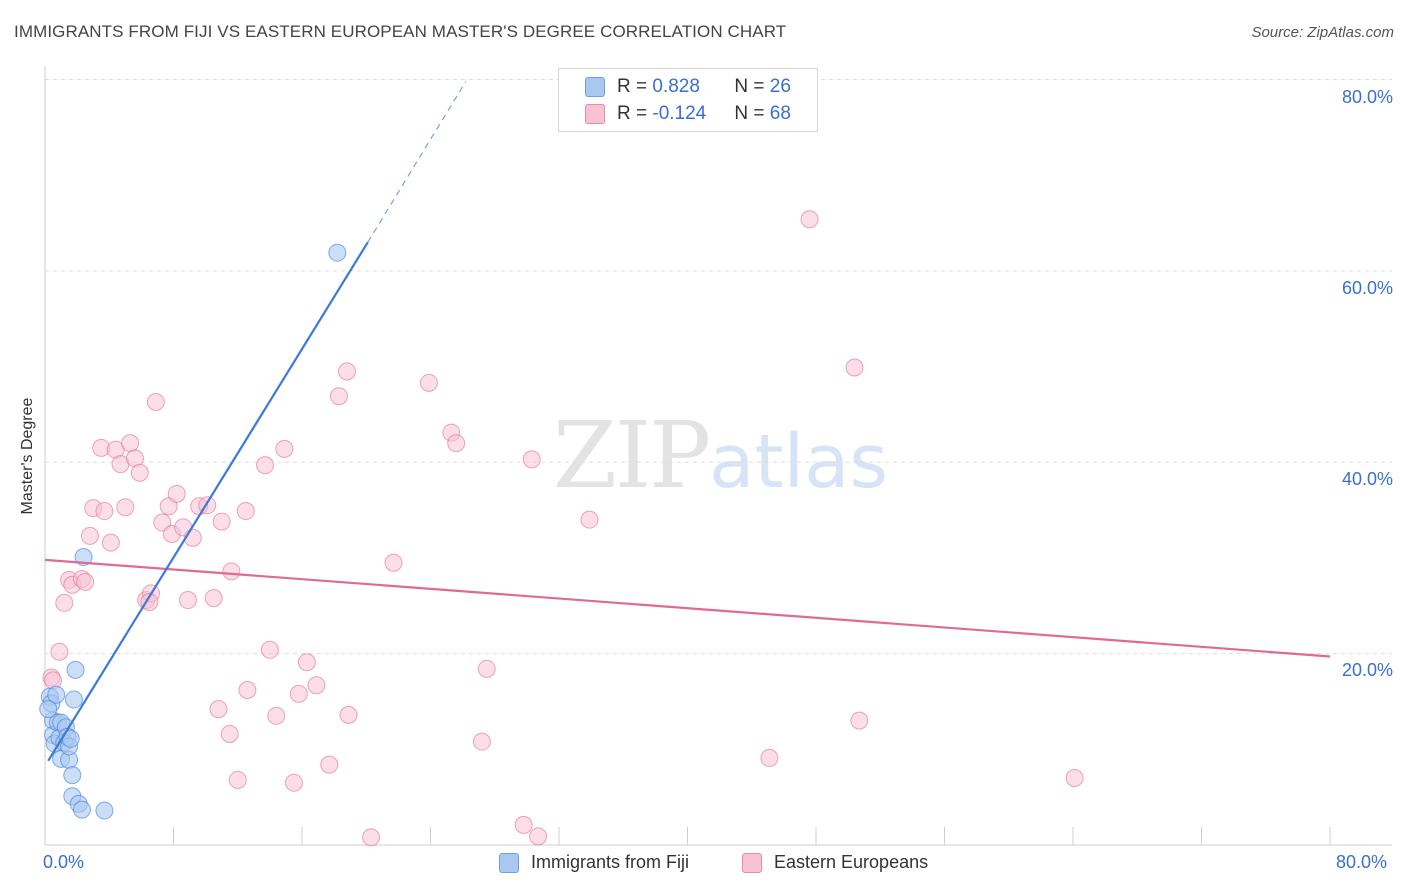 Image resolution: width=1406 pixels, height=892 pixels. What do you see at coordinates (851, 862) in the screenshot?
I see `legend-label-eastern: Eastern Europeans` at bounding box center [851, 862].